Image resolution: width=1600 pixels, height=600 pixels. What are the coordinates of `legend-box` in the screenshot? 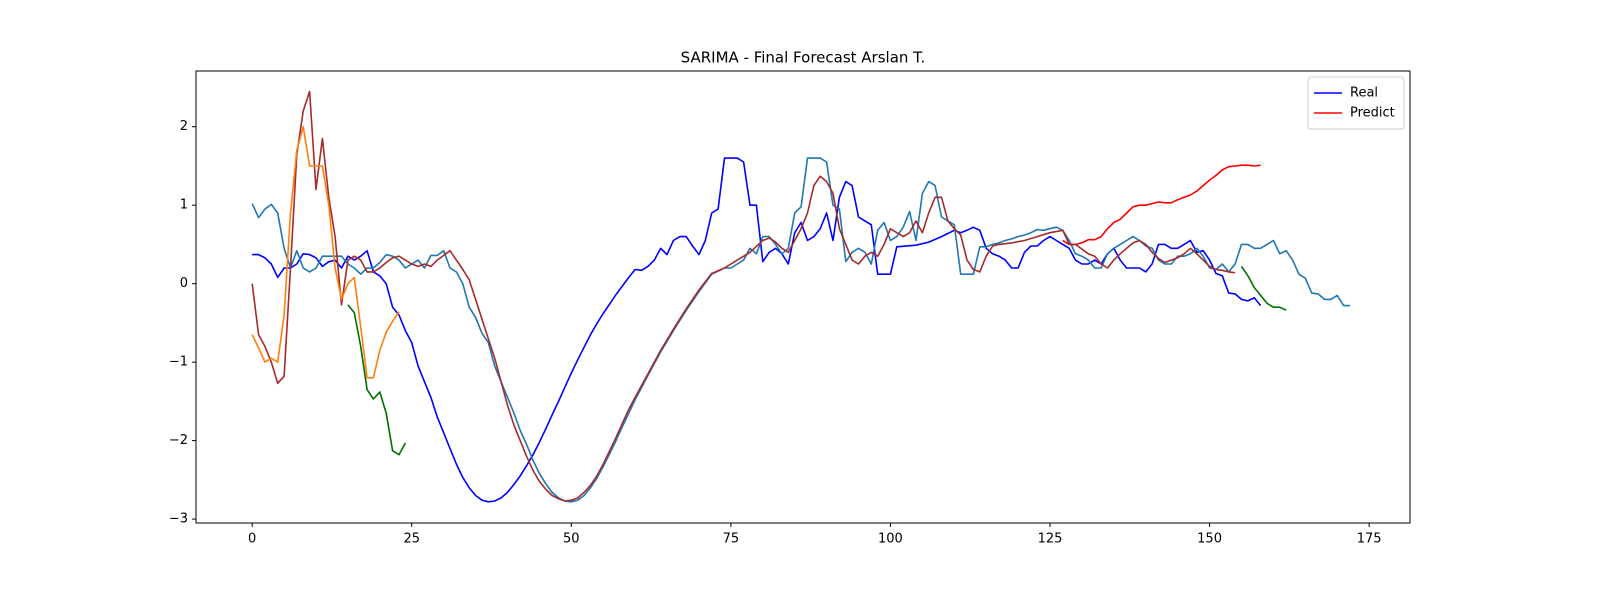 It's located at (1356, 103).